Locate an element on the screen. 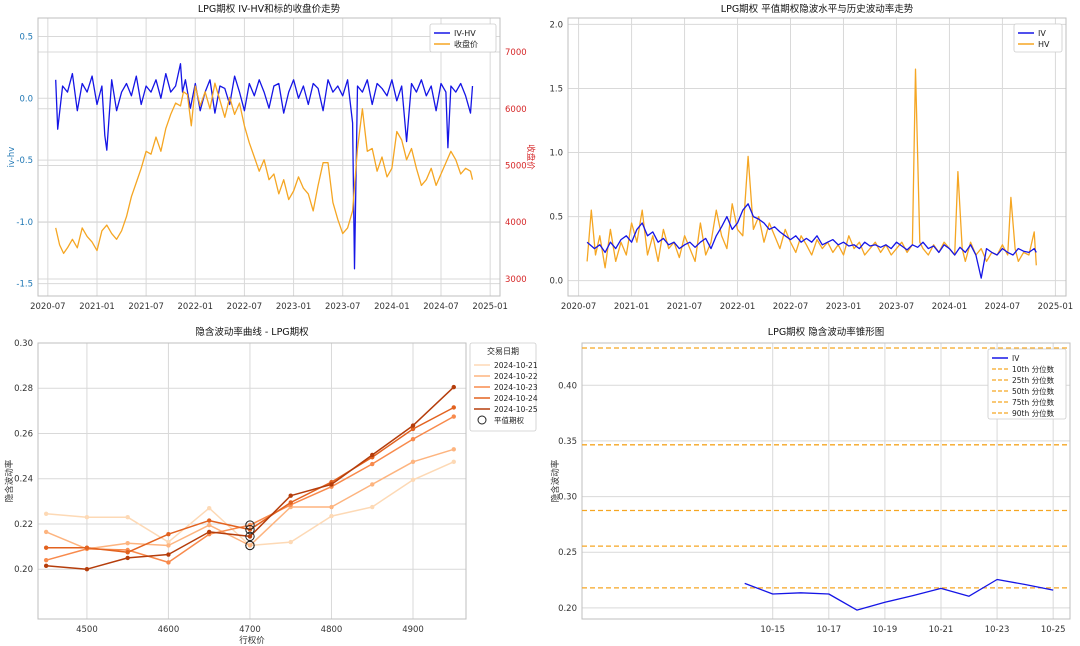 This screenshot has width=1080, height=646. y2-tick-label: 5000 is located at coordinates (516, 167).